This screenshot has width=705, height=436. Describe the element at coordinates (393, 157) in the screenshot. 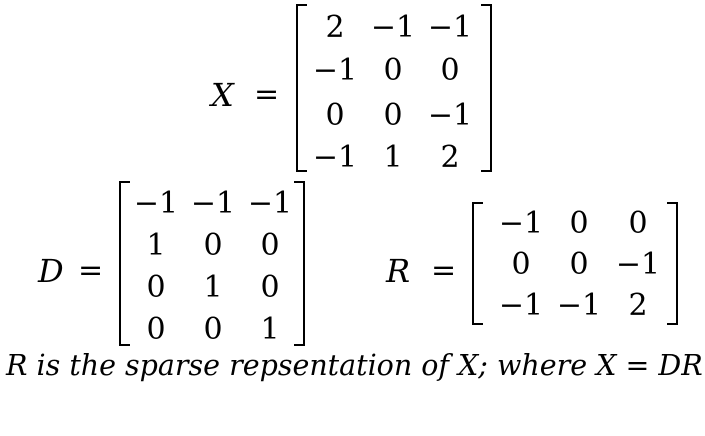

I see `matrix-x-cell: 1` at that location.